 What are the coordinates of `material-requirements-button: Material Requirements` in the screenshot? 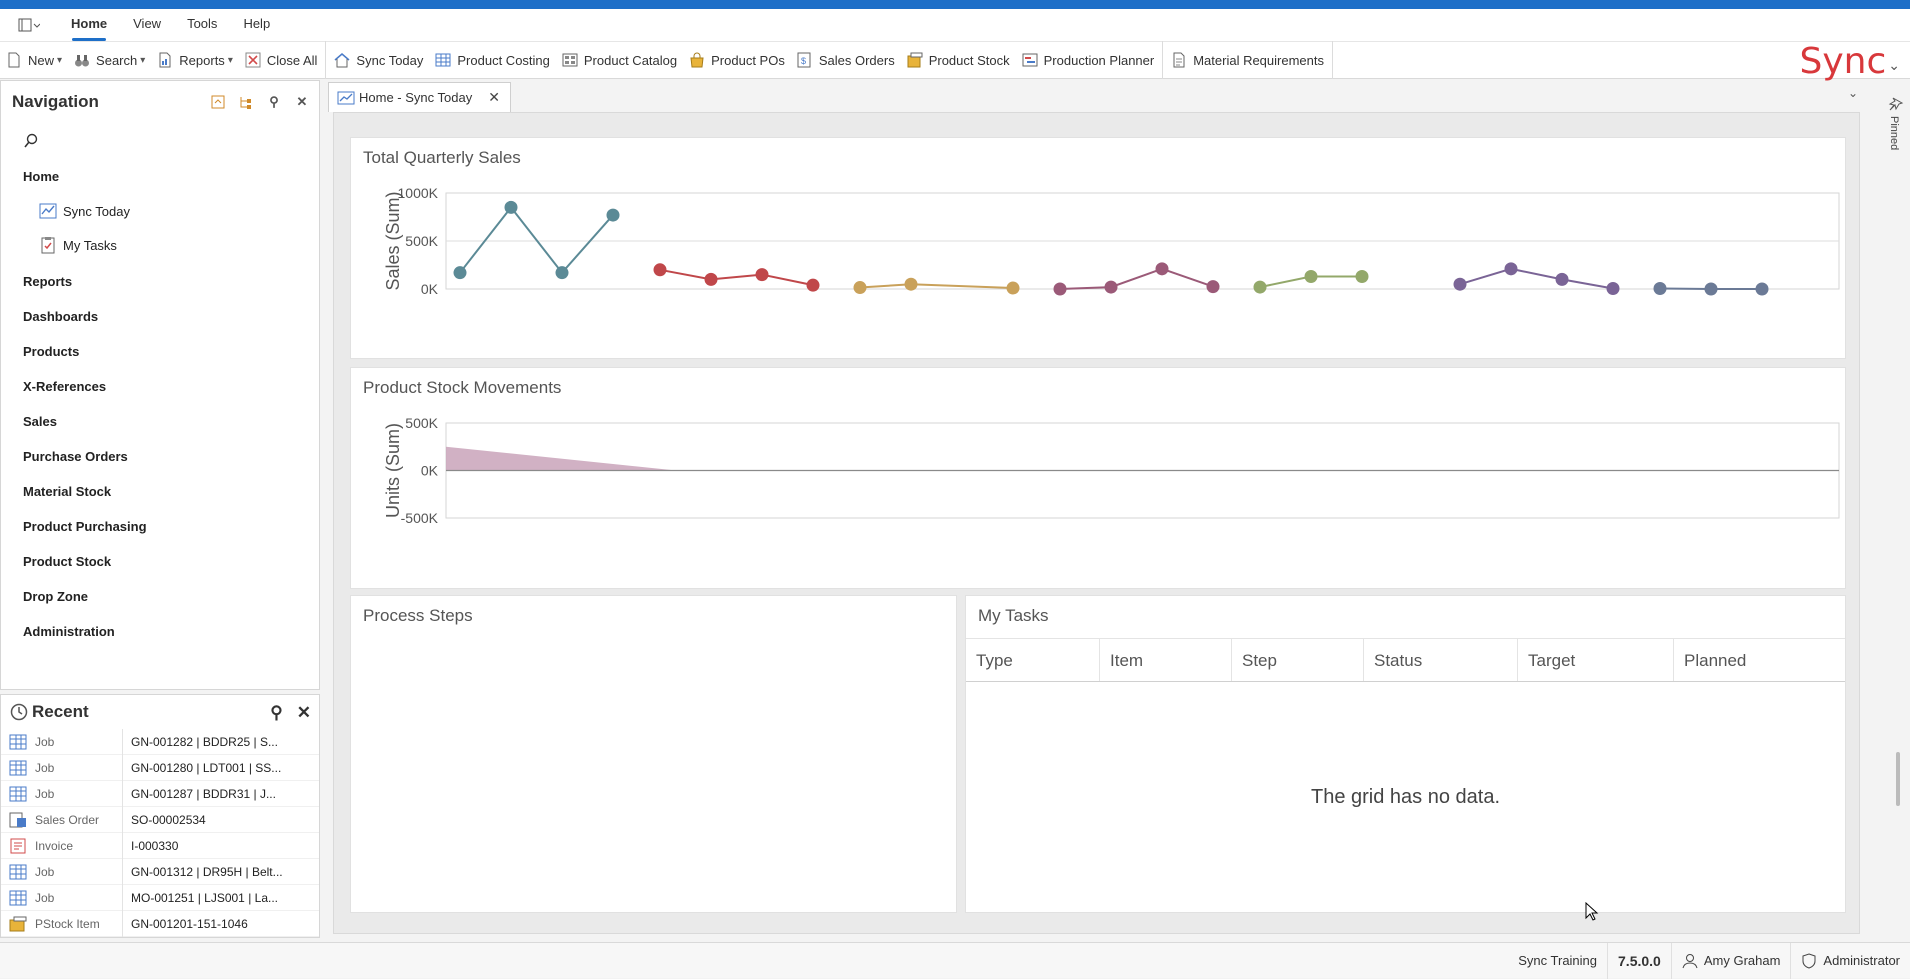 It's located at (1247, 60).